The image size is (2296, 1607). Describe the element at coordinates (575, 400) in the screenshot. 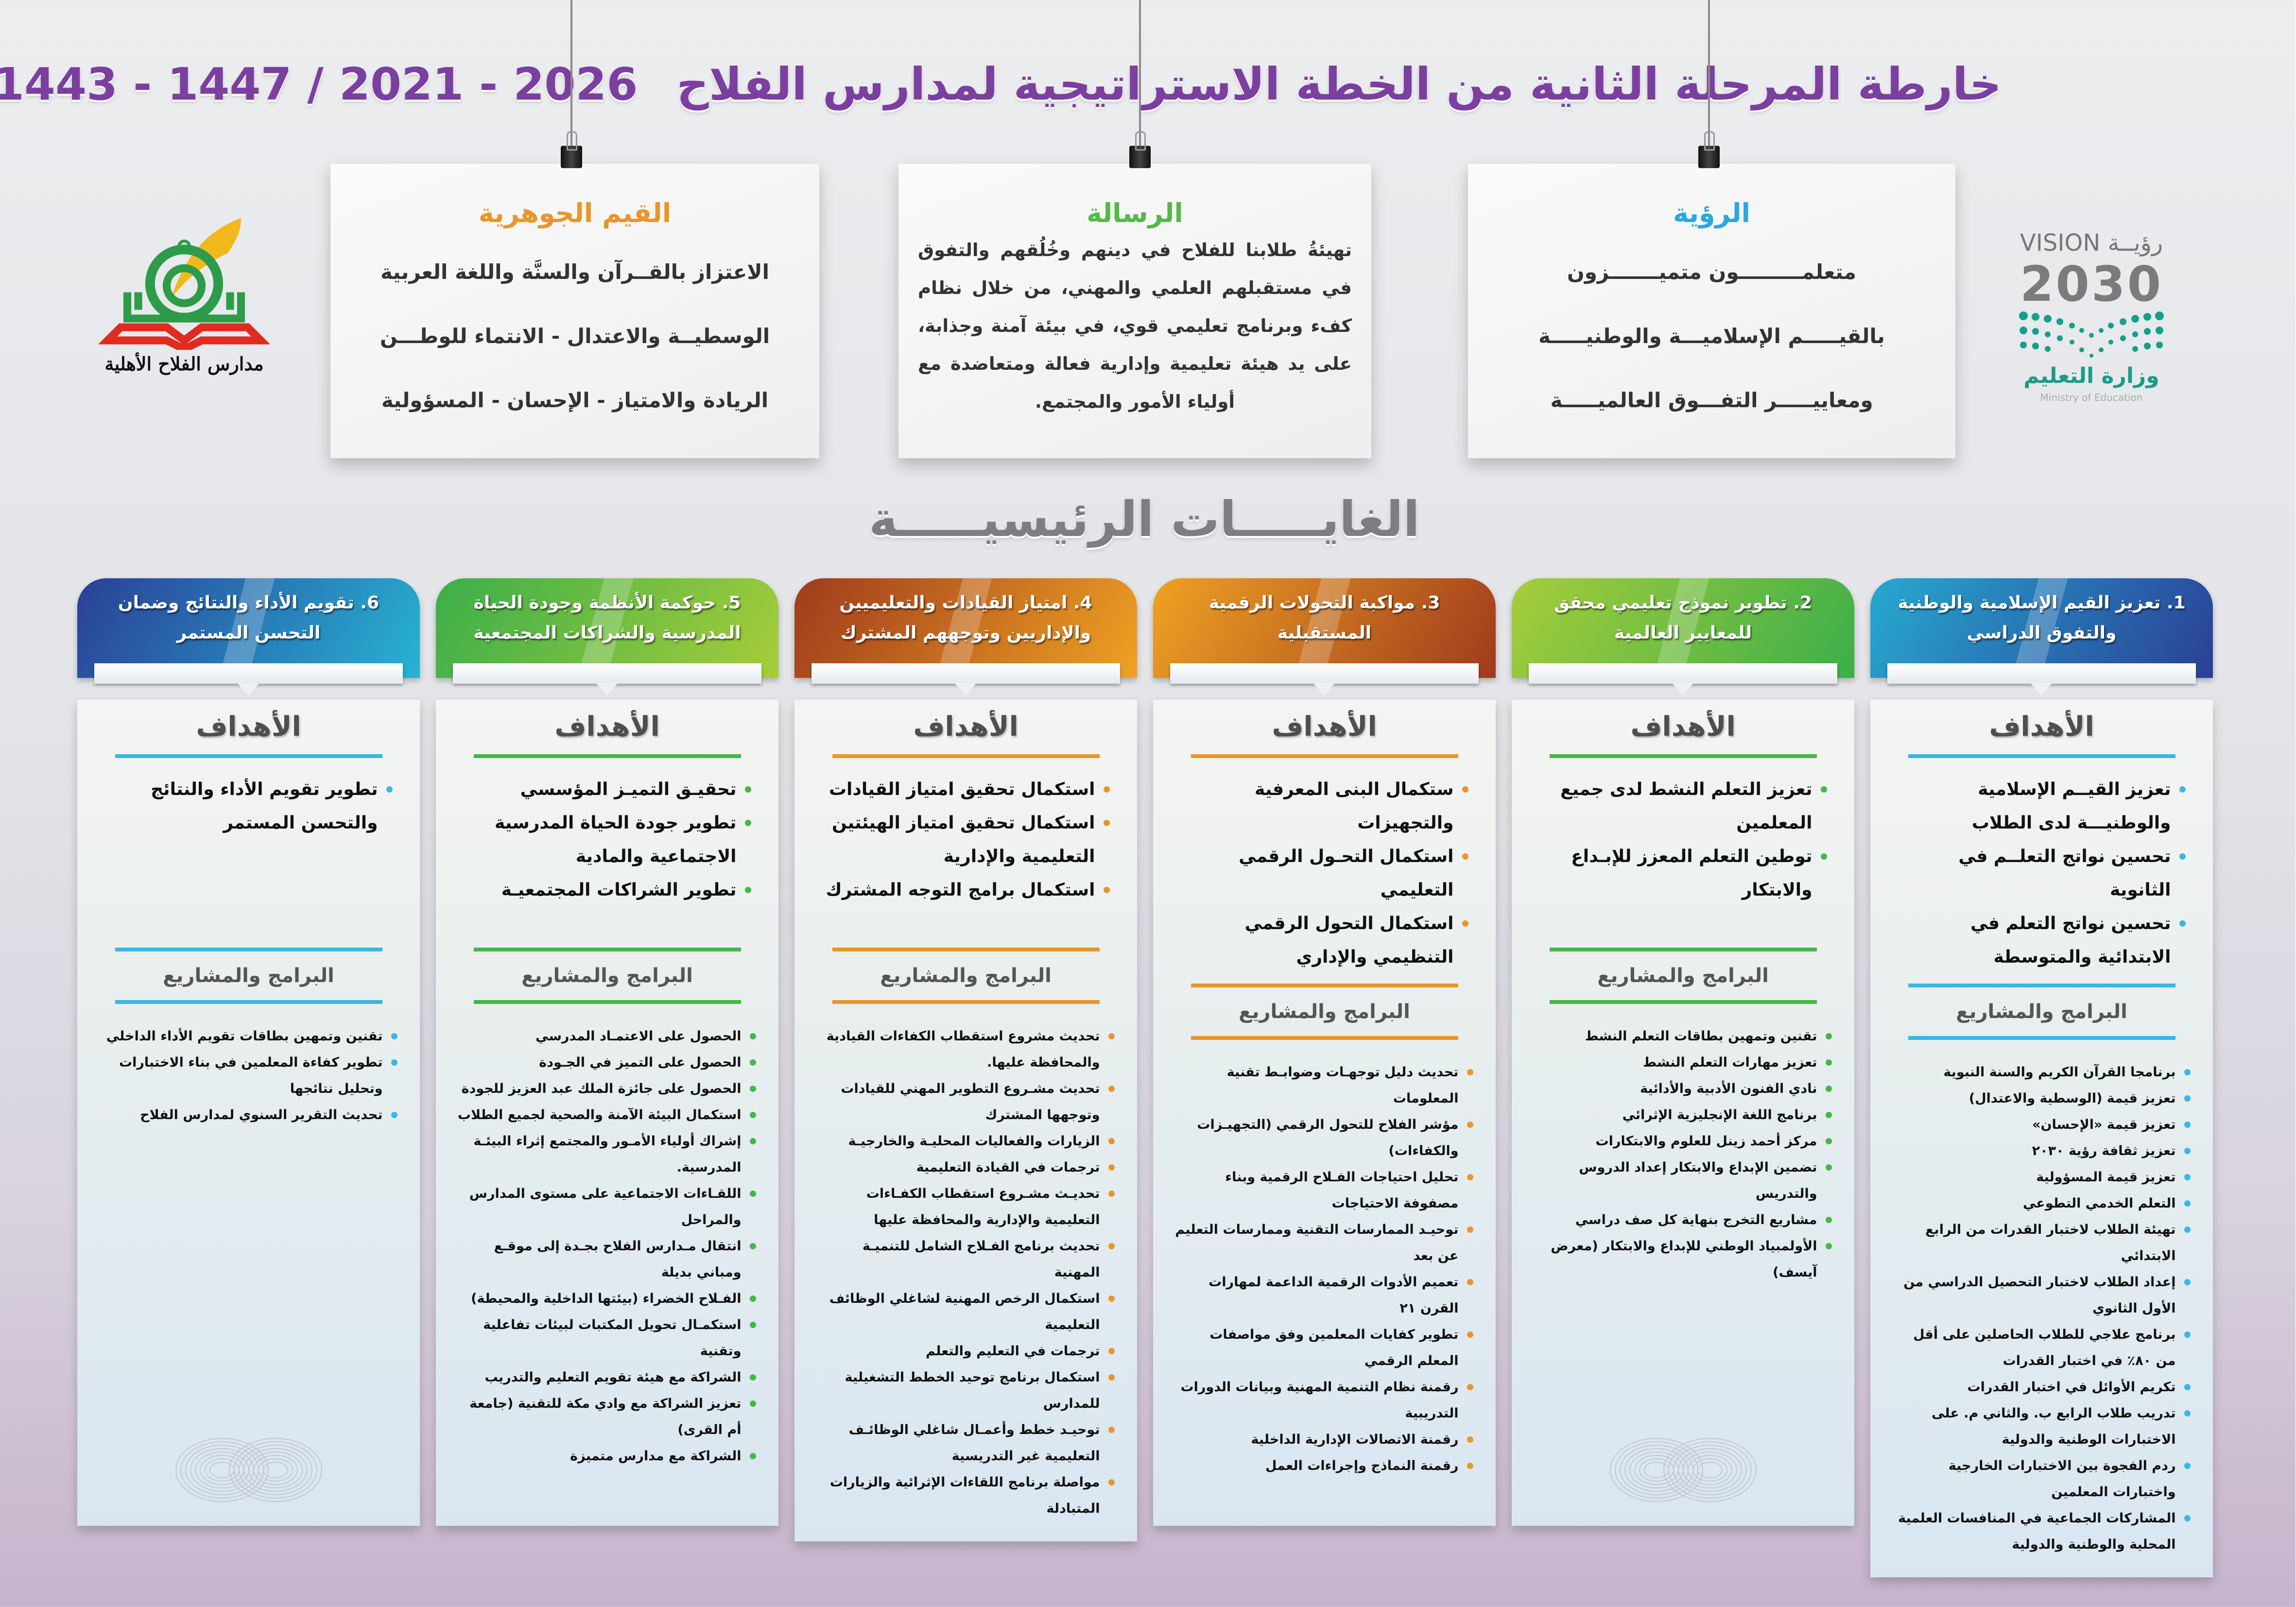

I see `values-line: الريادة والامتياز - الإحسان - المسؤولية` at that location.